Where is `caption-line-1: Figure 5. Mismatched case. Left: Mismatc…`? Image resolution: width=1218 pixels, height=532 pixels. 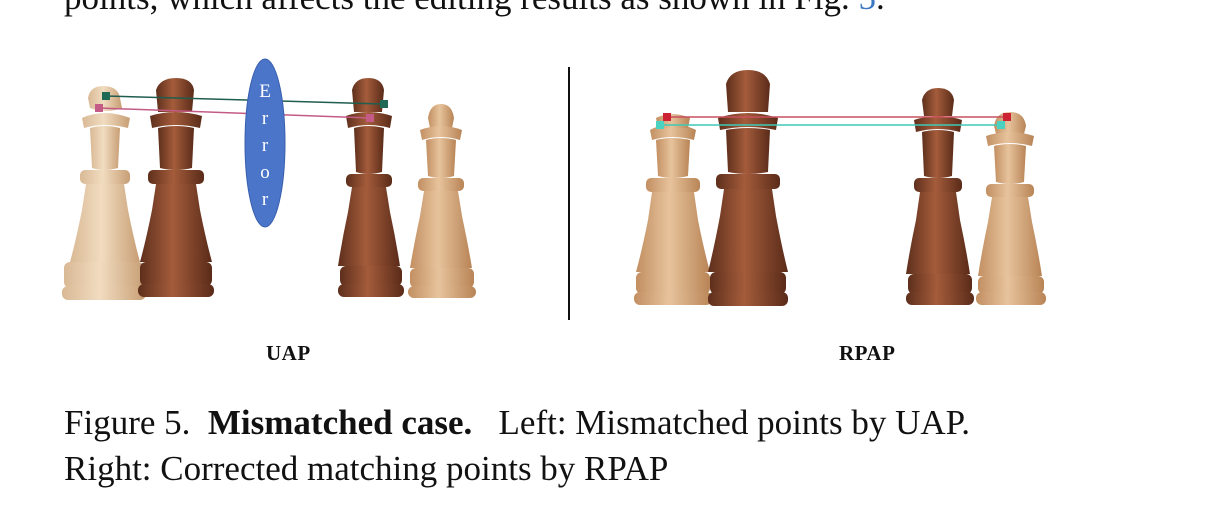
caption-line-1: Figure 5. Mismatched case. Left: Mismatc… is located at coordinates (624, 423).